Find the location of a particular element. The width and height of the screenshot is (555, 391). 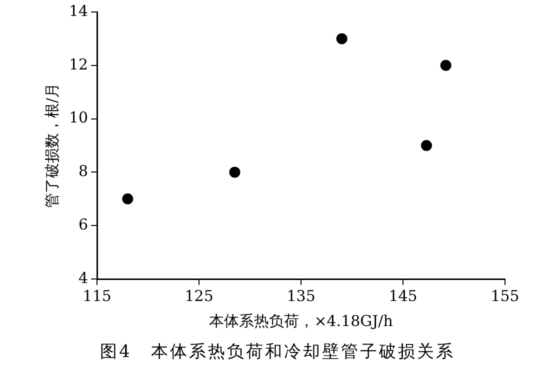

x-tick-label: 135 is located at coordinates (301, 295).